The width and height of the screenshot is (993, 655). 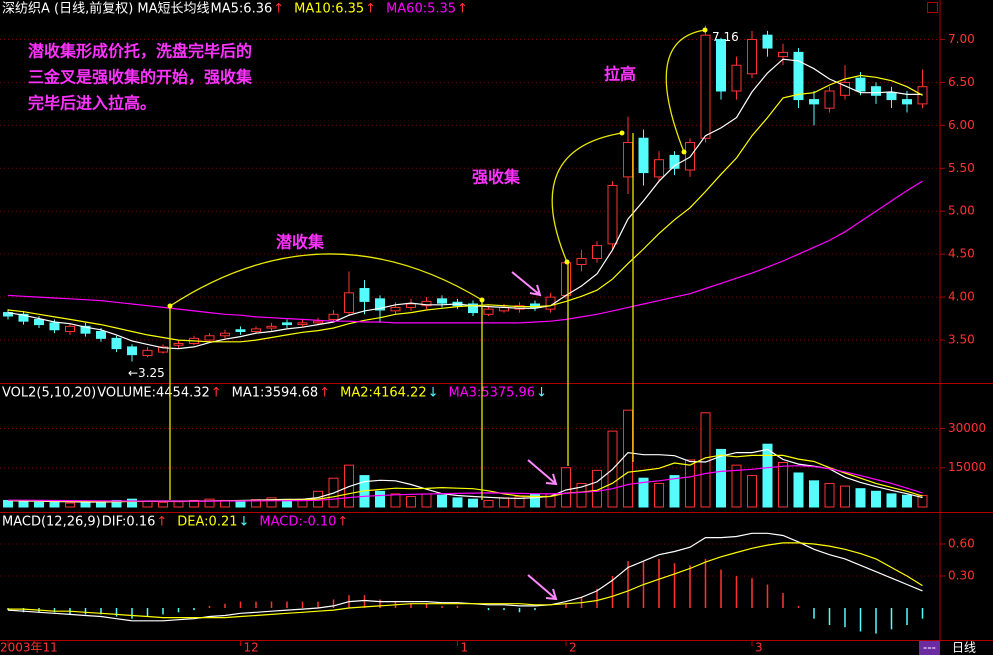 I want to click on y-tick-label: 0.30, so click(x=961, y=576).